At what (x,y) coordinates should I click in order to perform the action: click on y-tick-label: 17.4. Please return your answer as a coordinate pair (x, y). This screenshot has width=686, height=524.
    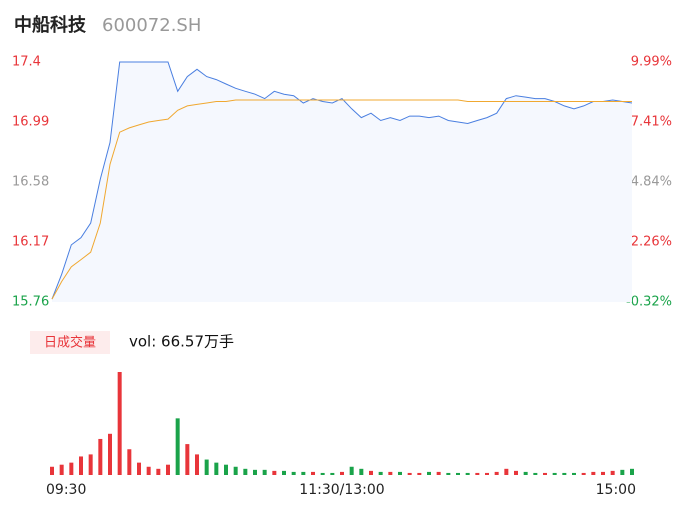
    Looking at the image, I should click on (26, 62).